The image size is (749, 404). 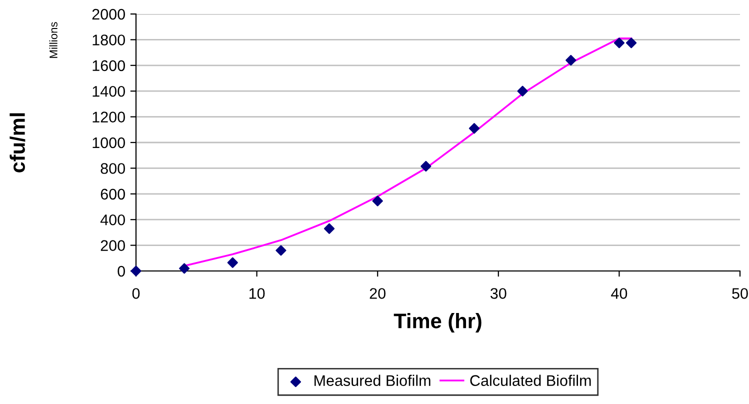 I want to click on x-tick-label: 50, so click(x=740, y=293).